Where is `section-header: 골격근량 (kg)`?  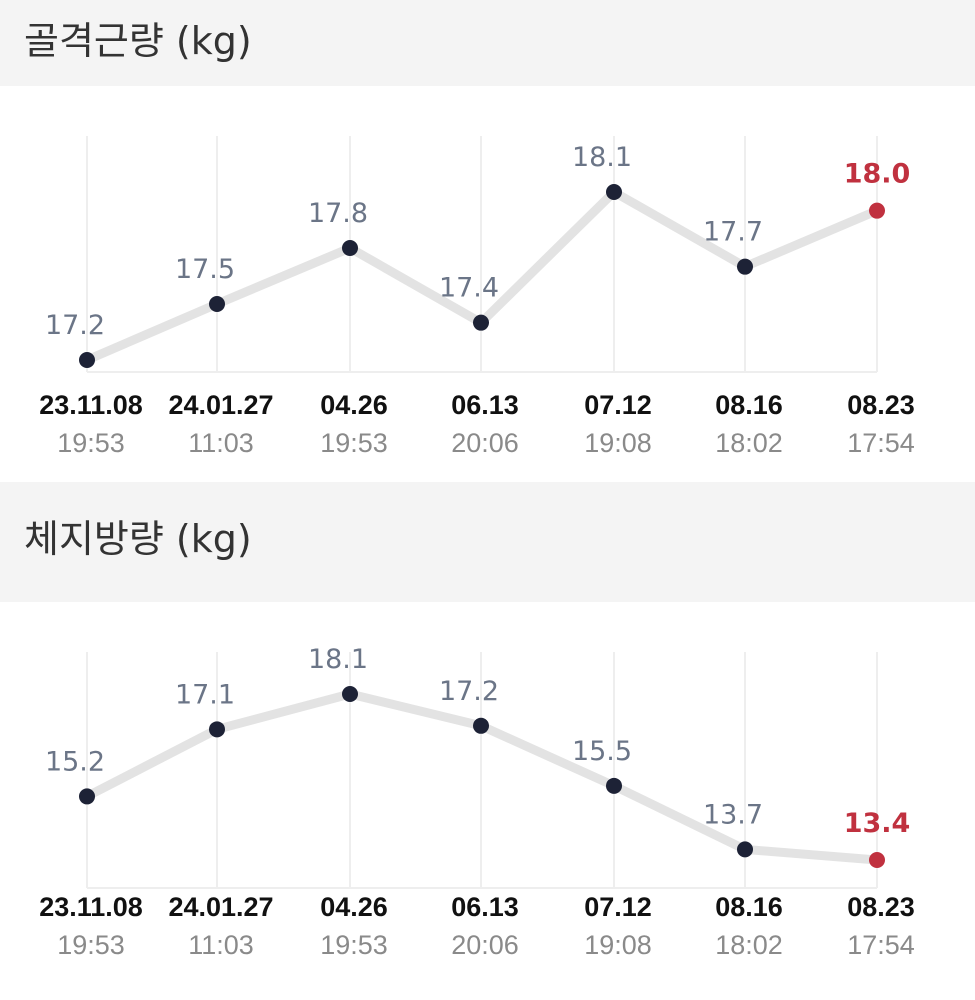 section-header: 골격근량 (kg) is located at coordinates (487, 43).